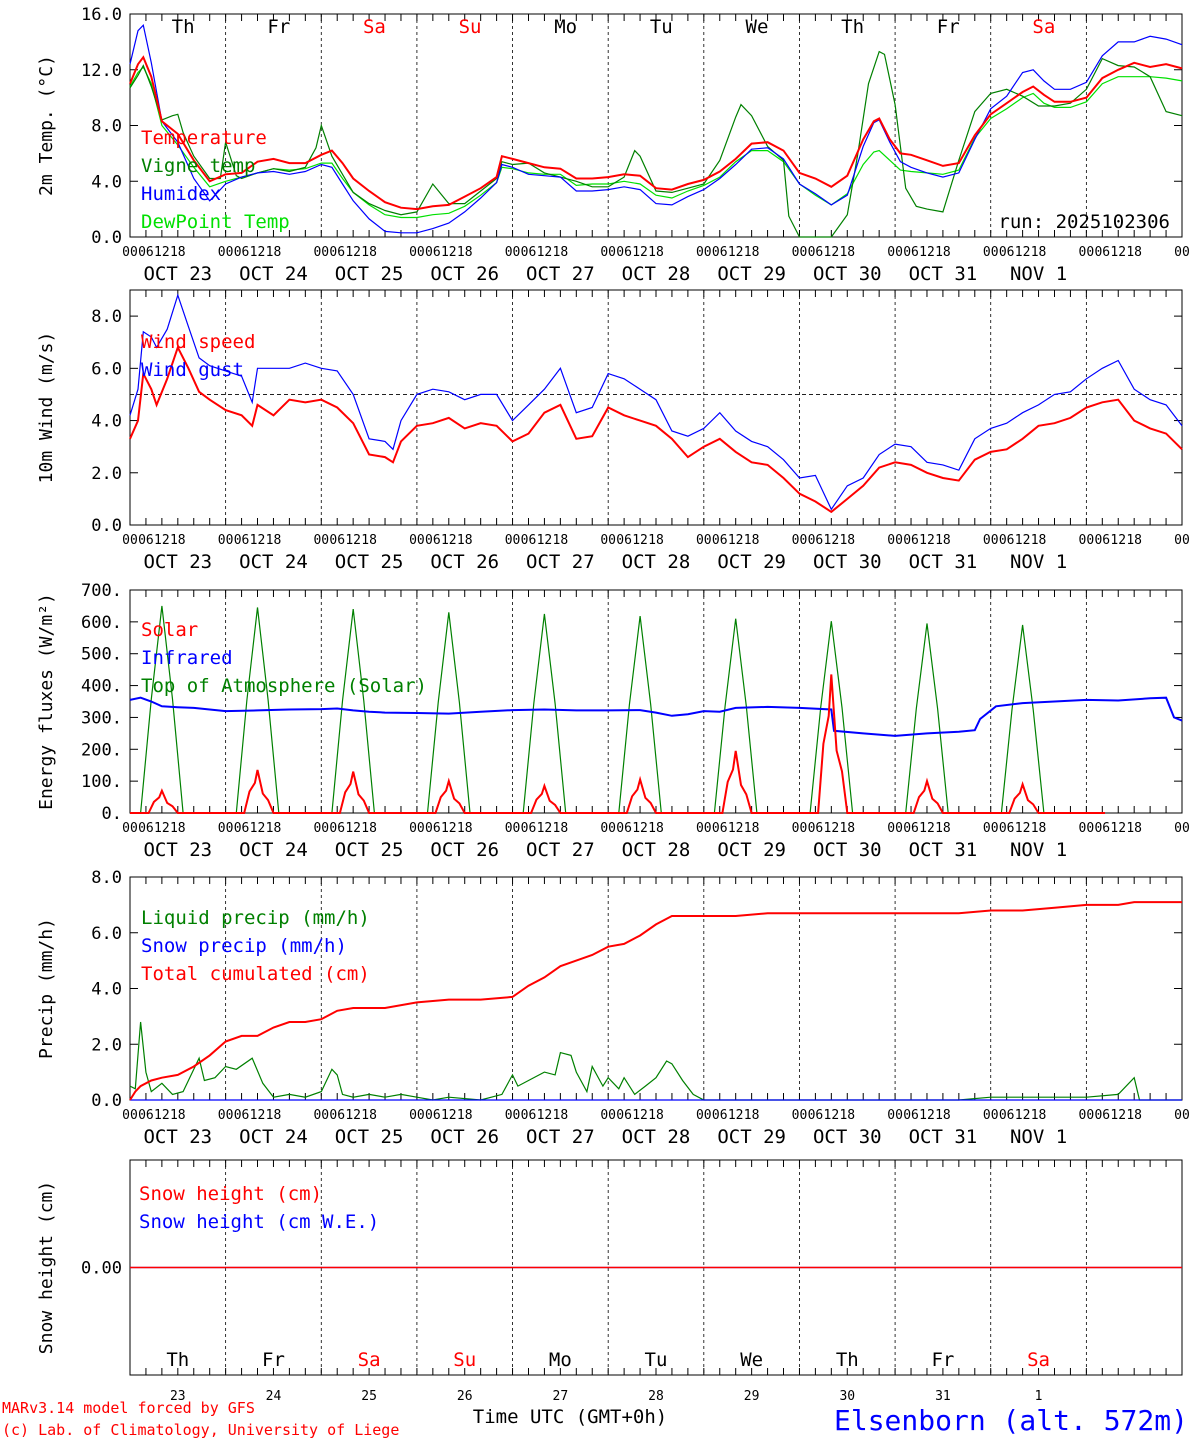  I want to click on y-tick-label: 0.00, so click(101, 1269).